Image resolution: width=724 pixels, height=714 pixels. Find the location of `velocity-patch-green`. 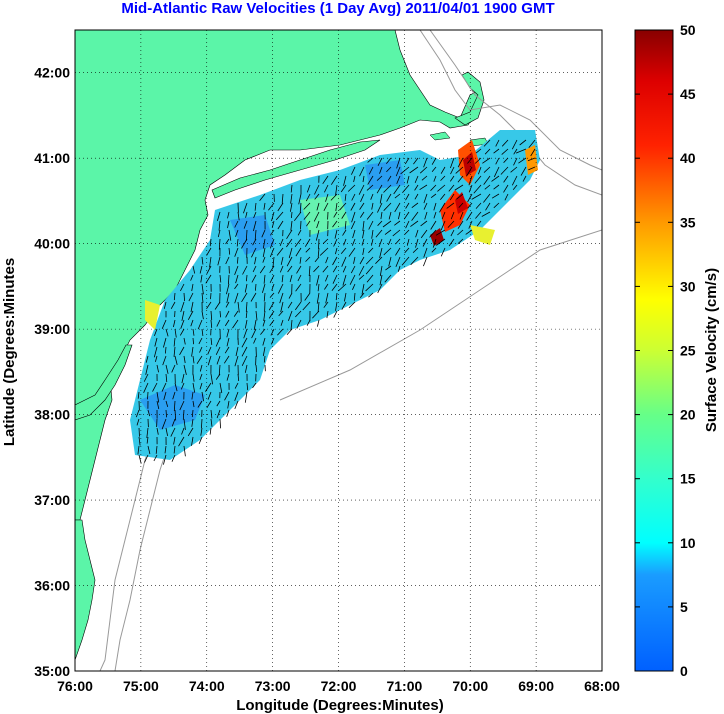

velocity-patch-green is located at coordinates (325, 215).